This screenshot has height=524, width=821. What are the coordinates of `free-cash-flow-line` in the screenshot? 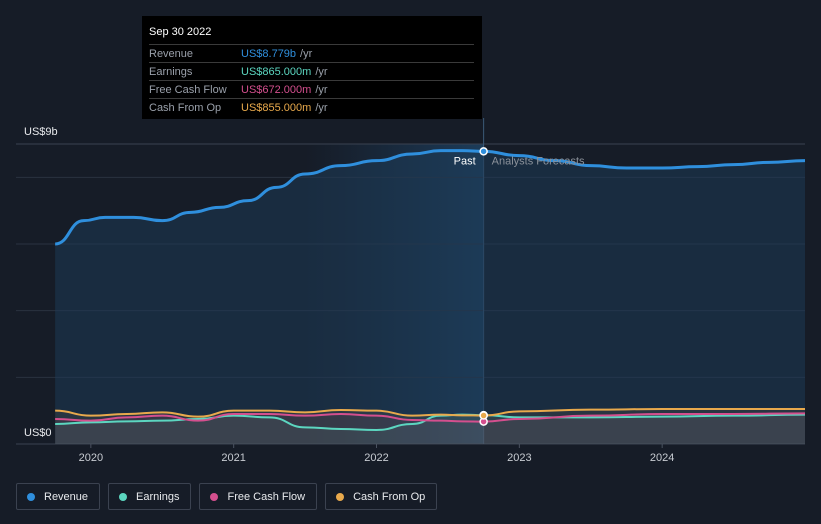 It's located at (430, 417).